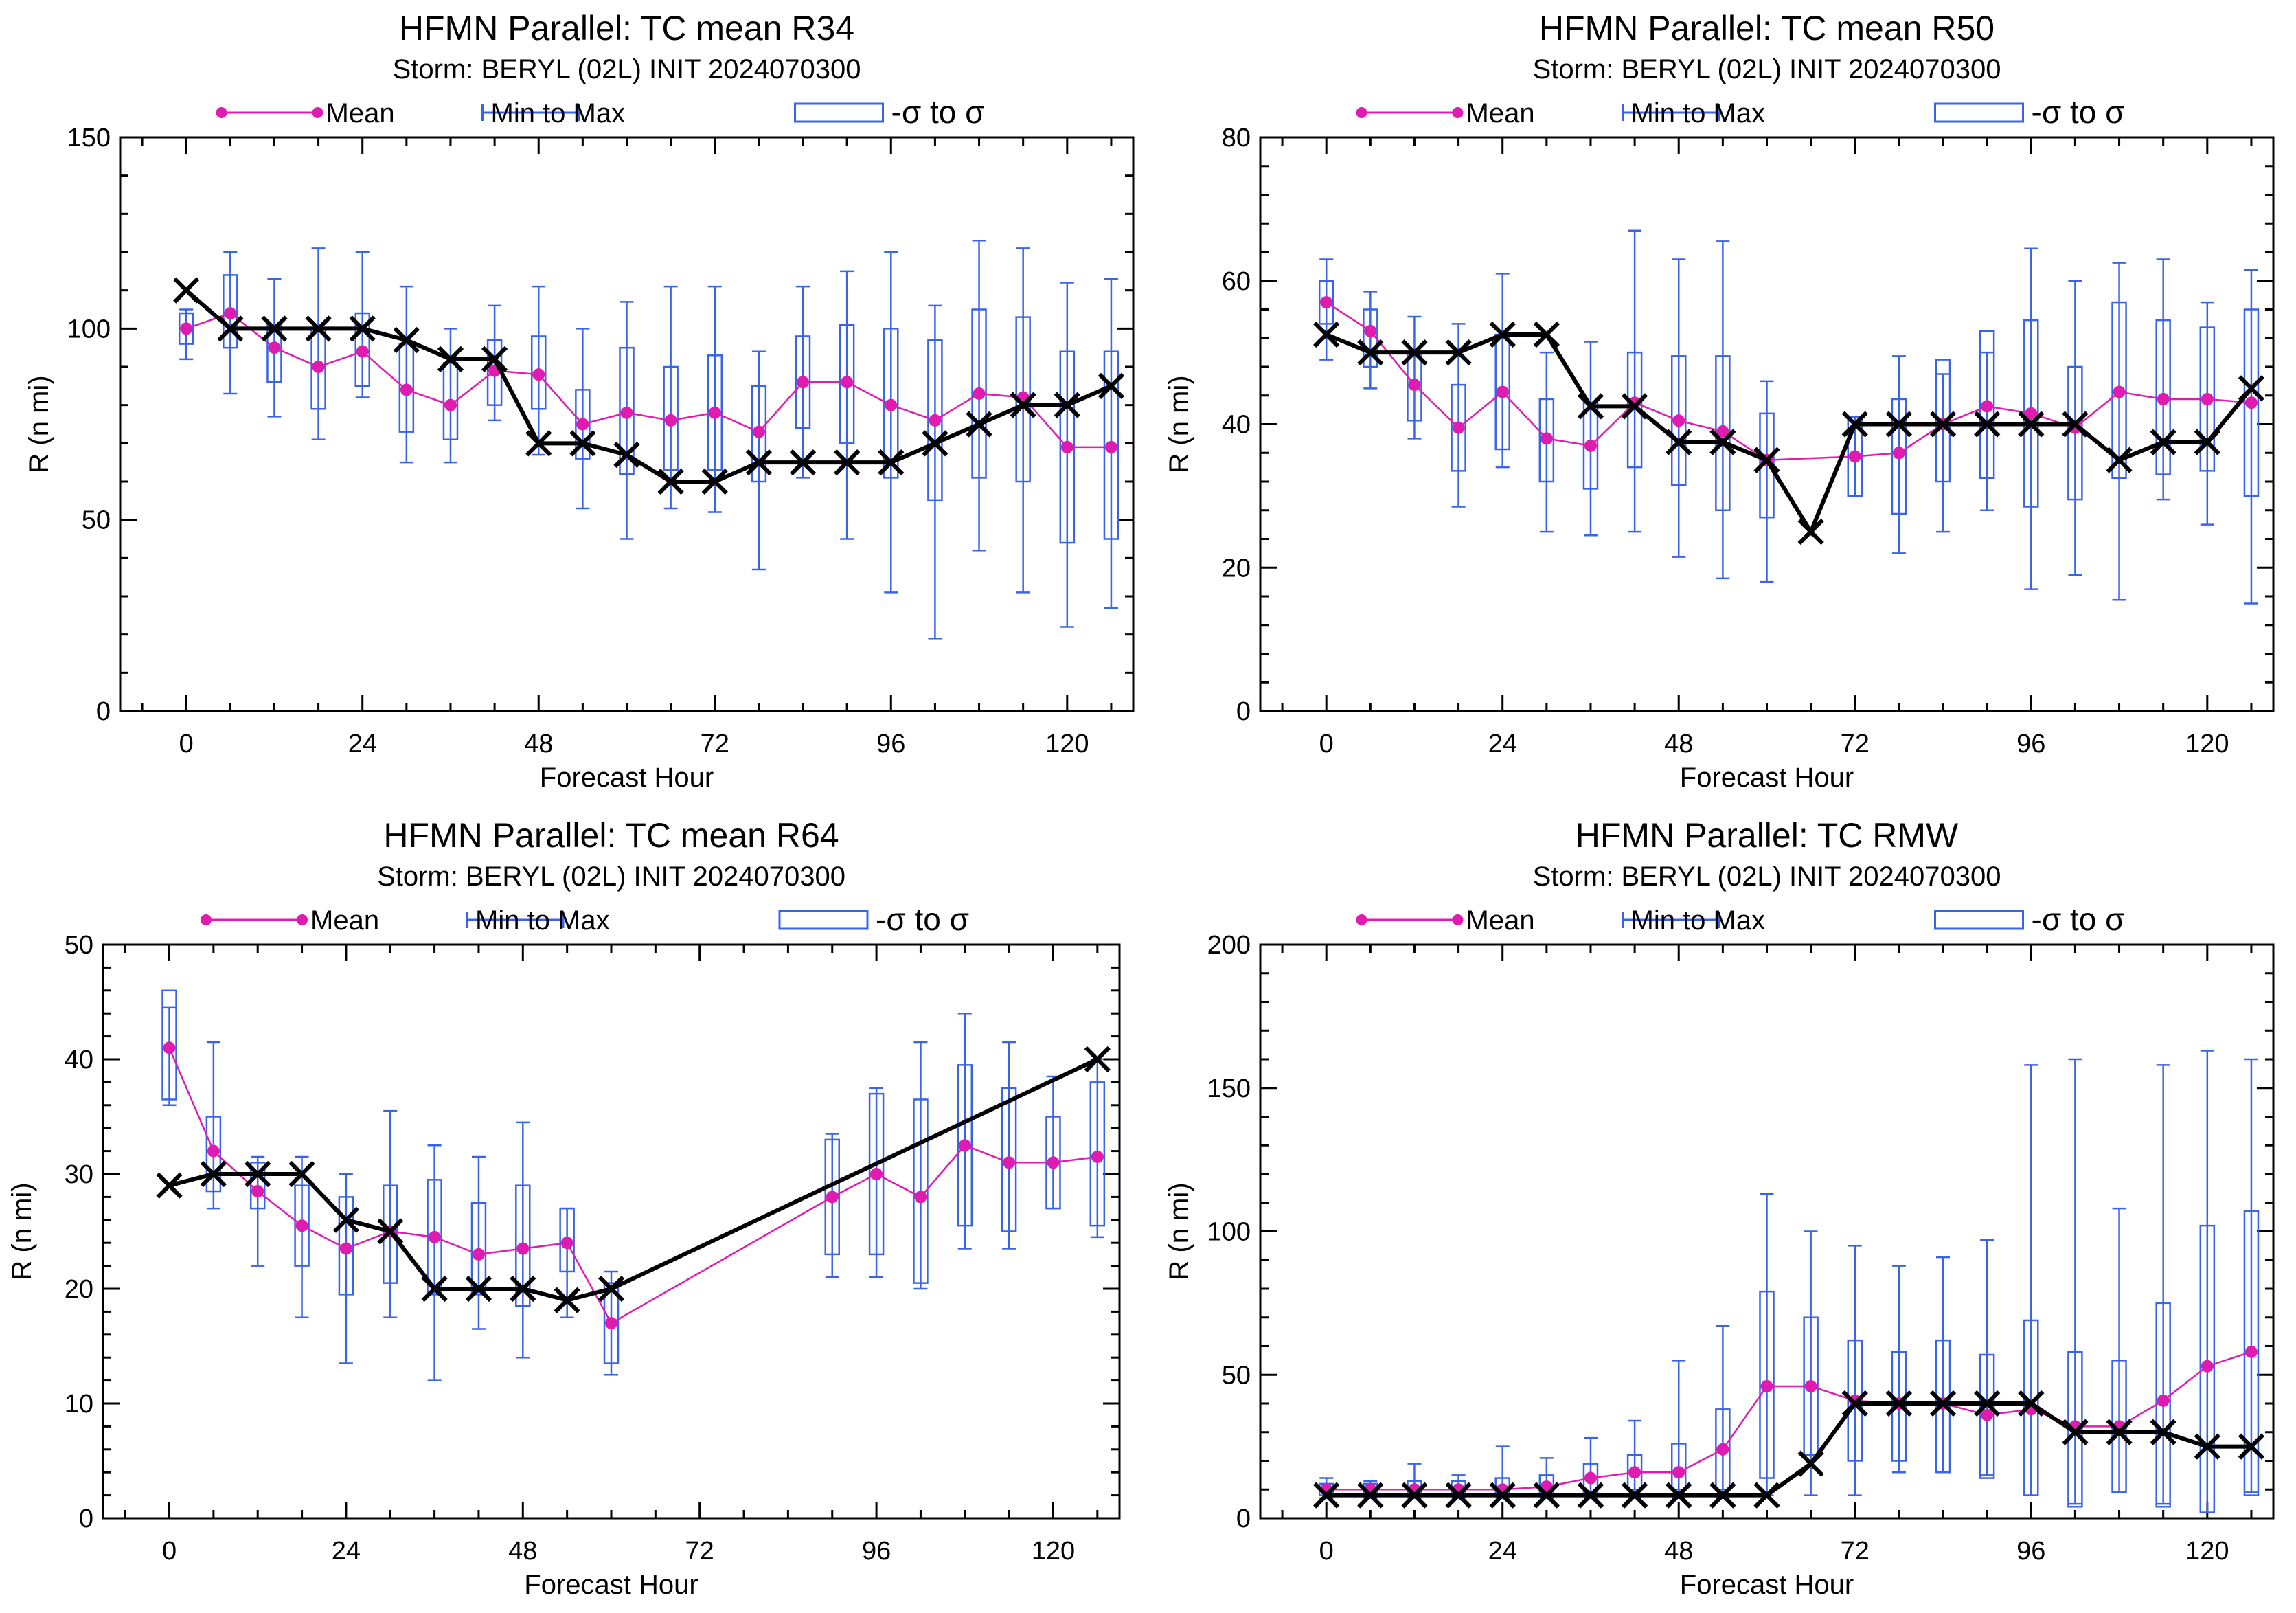 This screenshot has height=1613, width=2296. I want to click on legend-minmax-symbol, so click(1671, 920).